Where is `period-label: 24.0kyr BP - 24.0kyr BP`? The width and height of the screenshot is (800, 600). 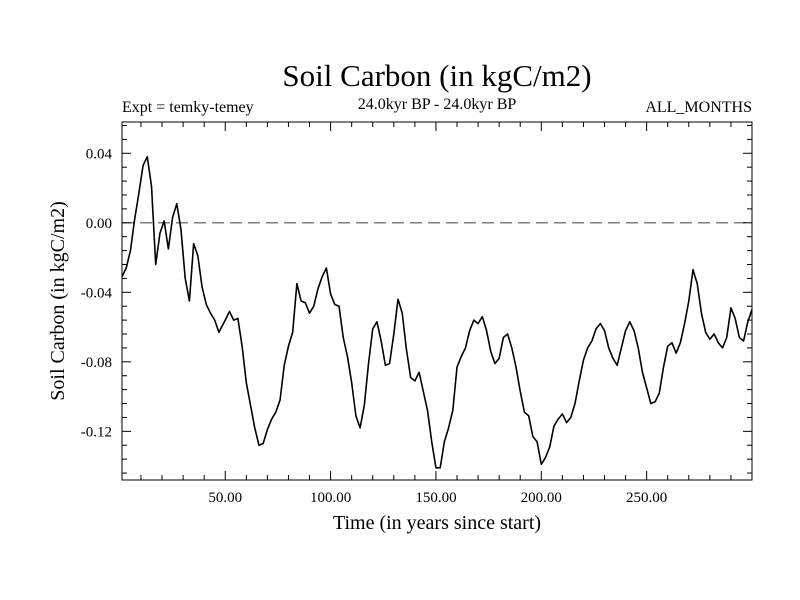 period-label: 24.0kyr BP - 24.0kyr BP is located at coordinates (437, 104).